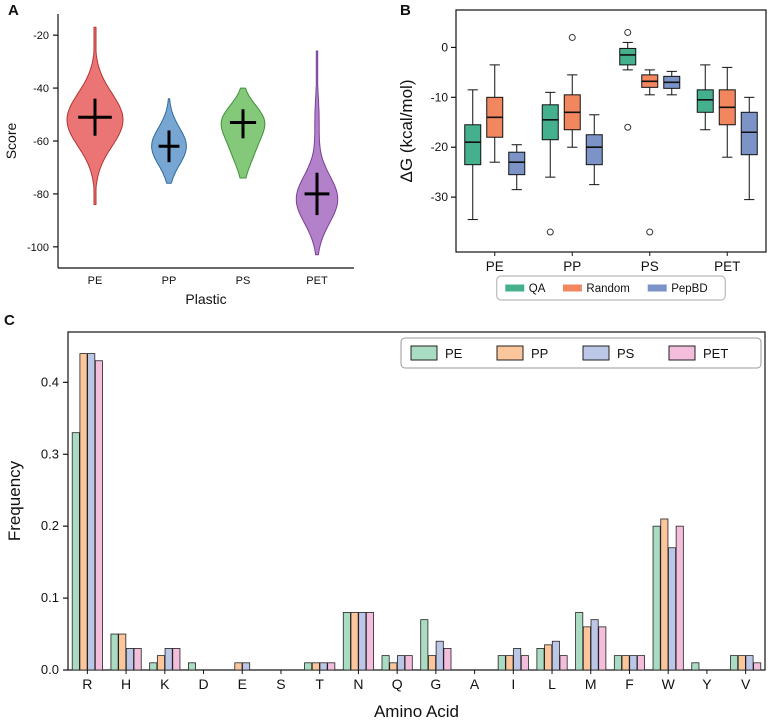 The height and width of the screenshot is (727, 777). Describe the element at coordinates (203, 684) in the screenshot. I see `svg-text: D` at that location.